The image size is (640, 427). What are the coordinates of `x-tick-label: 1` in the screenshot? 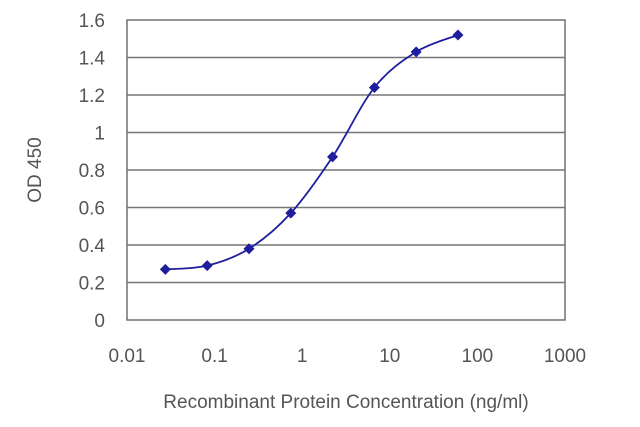 It's located at (302, 356).